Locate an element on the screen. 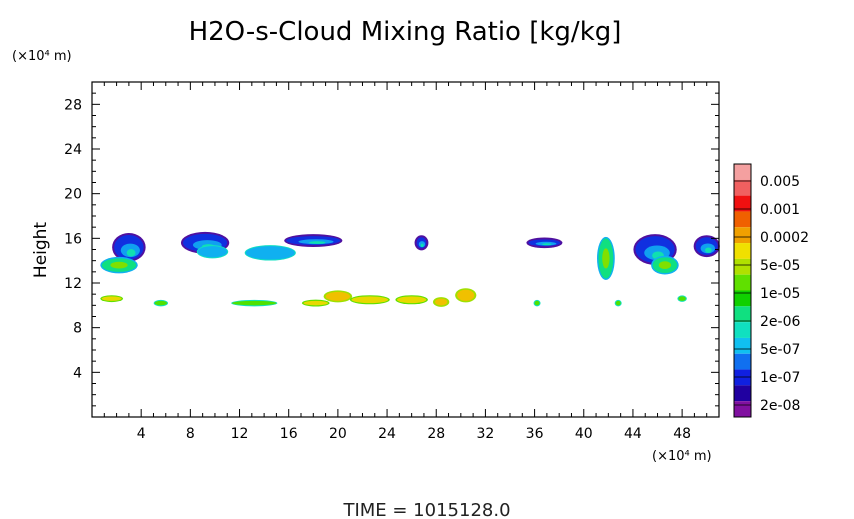 The width and height of the screenshot is (854, 519). x-tick-label: 12 is located at coordinates (240, 434).